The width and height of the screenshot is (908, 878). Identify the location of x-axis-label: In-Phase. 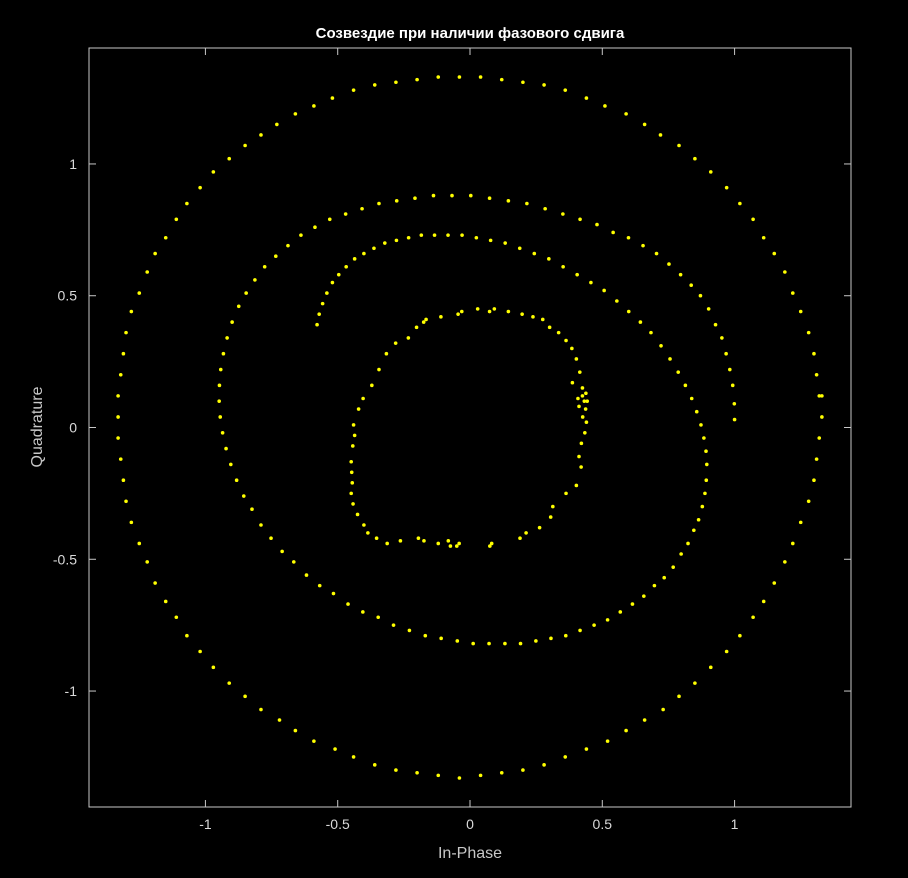
(470, 853).